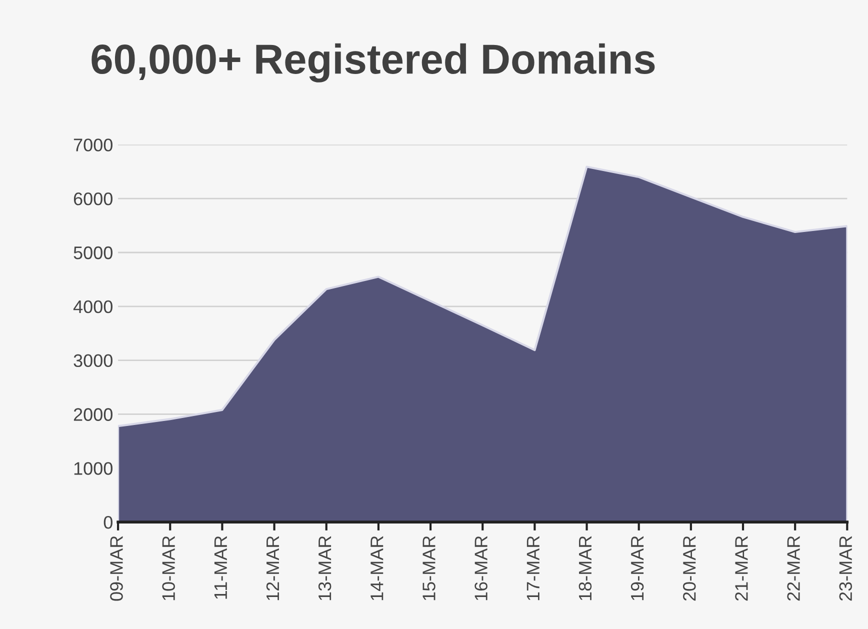 The image size is (868, 629). I want to click on y-tick-label: 1000, so click(93, 468).